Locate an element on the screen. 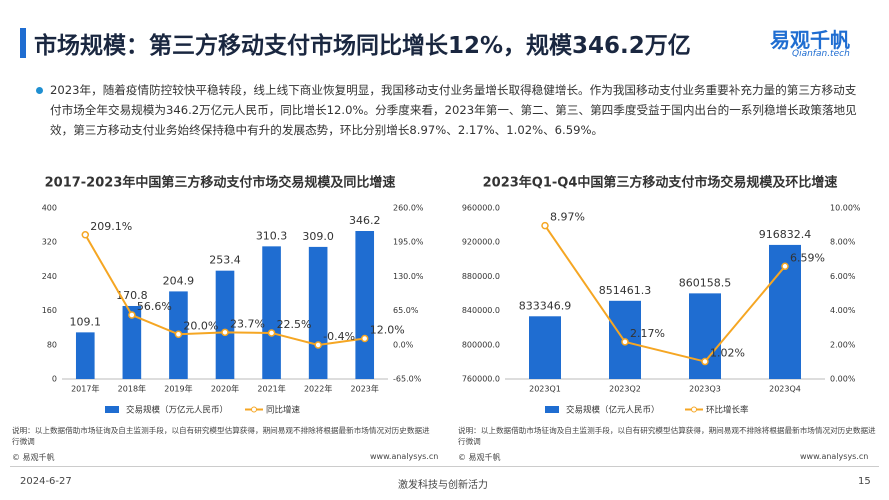  footer-date: 2024-6-27 is located at coordinates (46, 481).